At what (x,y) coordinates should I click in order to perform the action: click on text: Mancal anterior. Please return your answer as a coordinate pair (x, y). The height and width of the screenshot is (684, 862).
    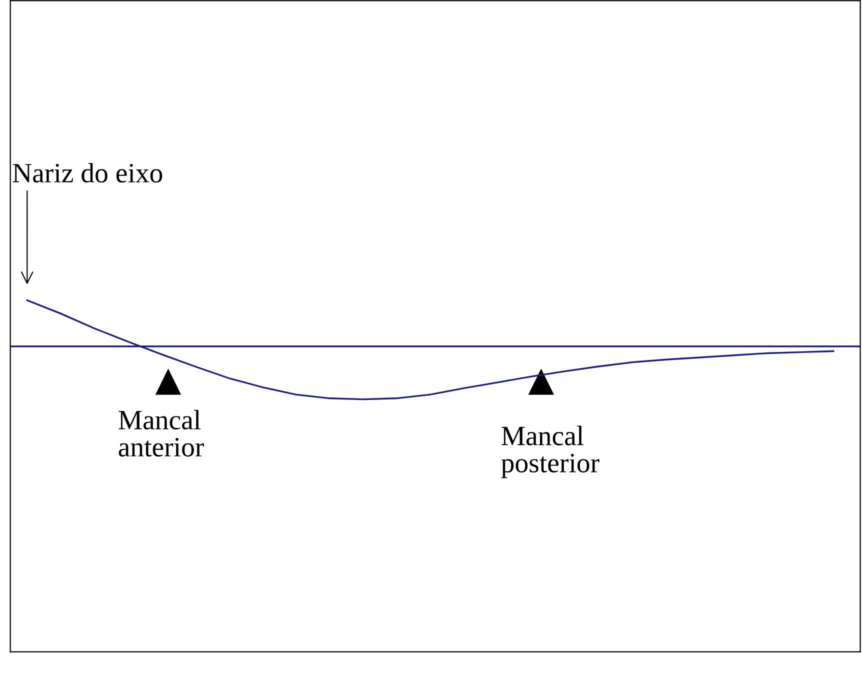
    Looking at the image, I should click on (161, 433).